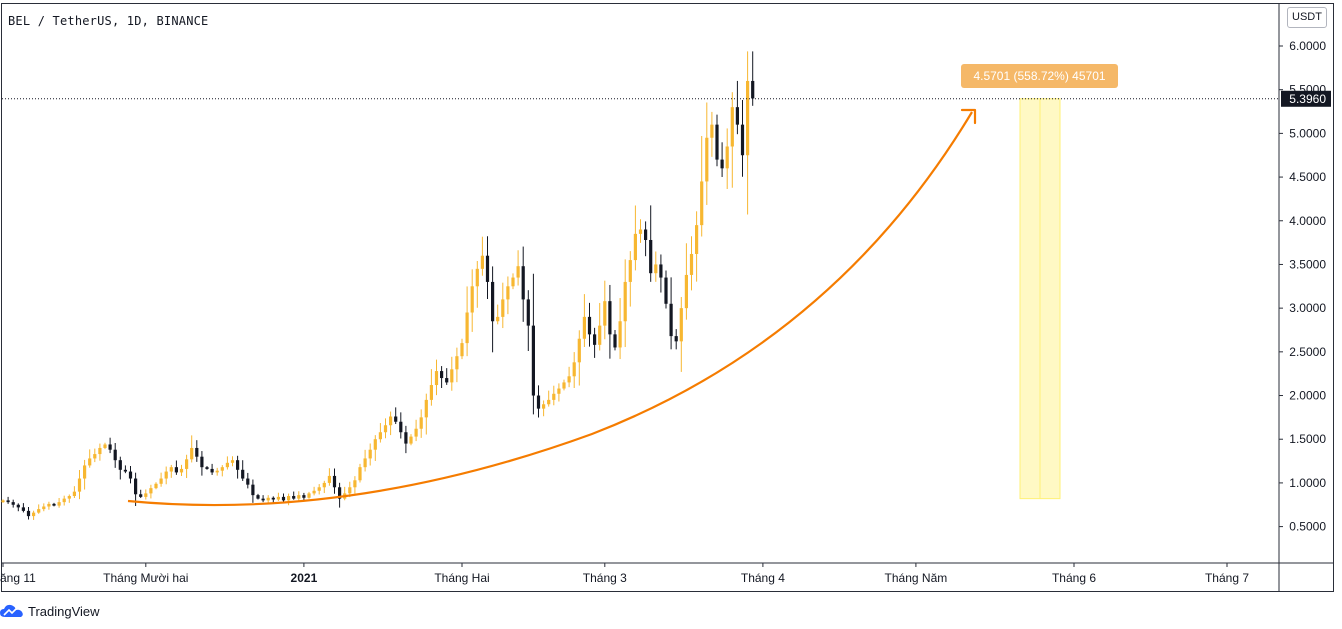 The width and height of the screenshot is (1342, 629). What do you see at coordinates (1307, 308) in the screenshot?
I see `y-tick-label: 3.0000` at bounding box center [1307, 308].